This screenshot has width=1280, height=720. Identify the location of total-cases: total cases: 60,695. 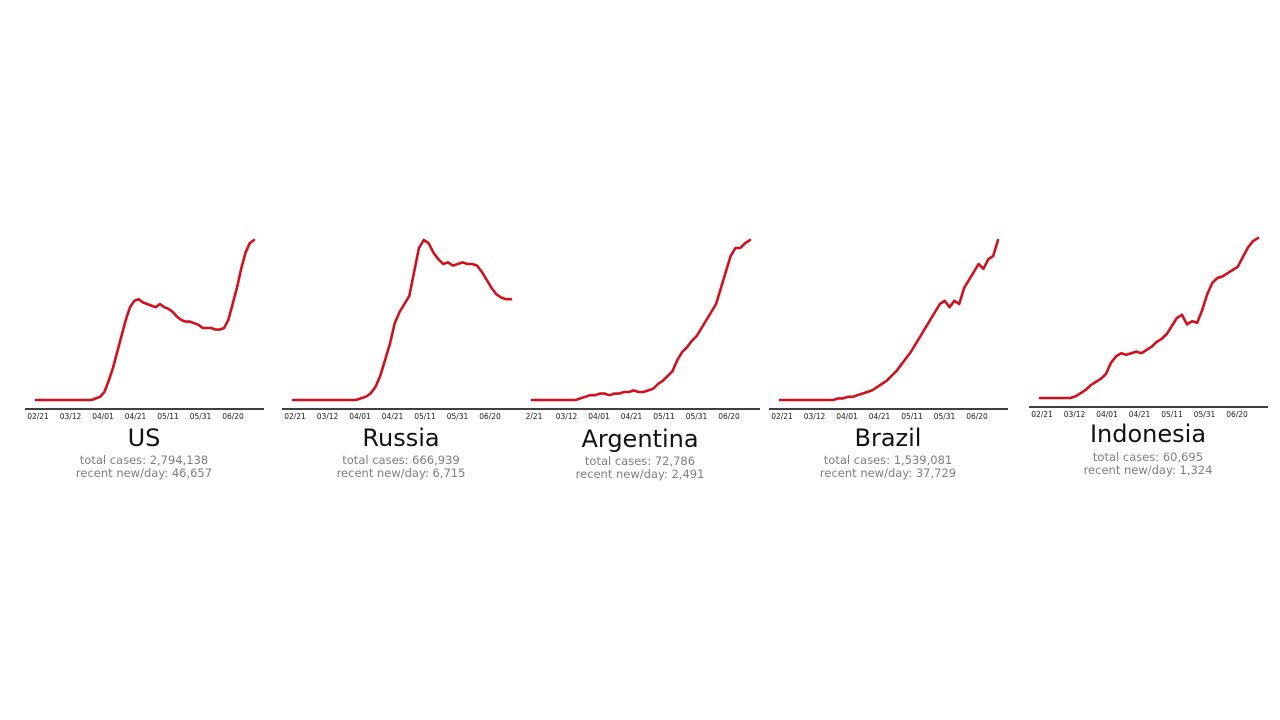
(1148, 457).